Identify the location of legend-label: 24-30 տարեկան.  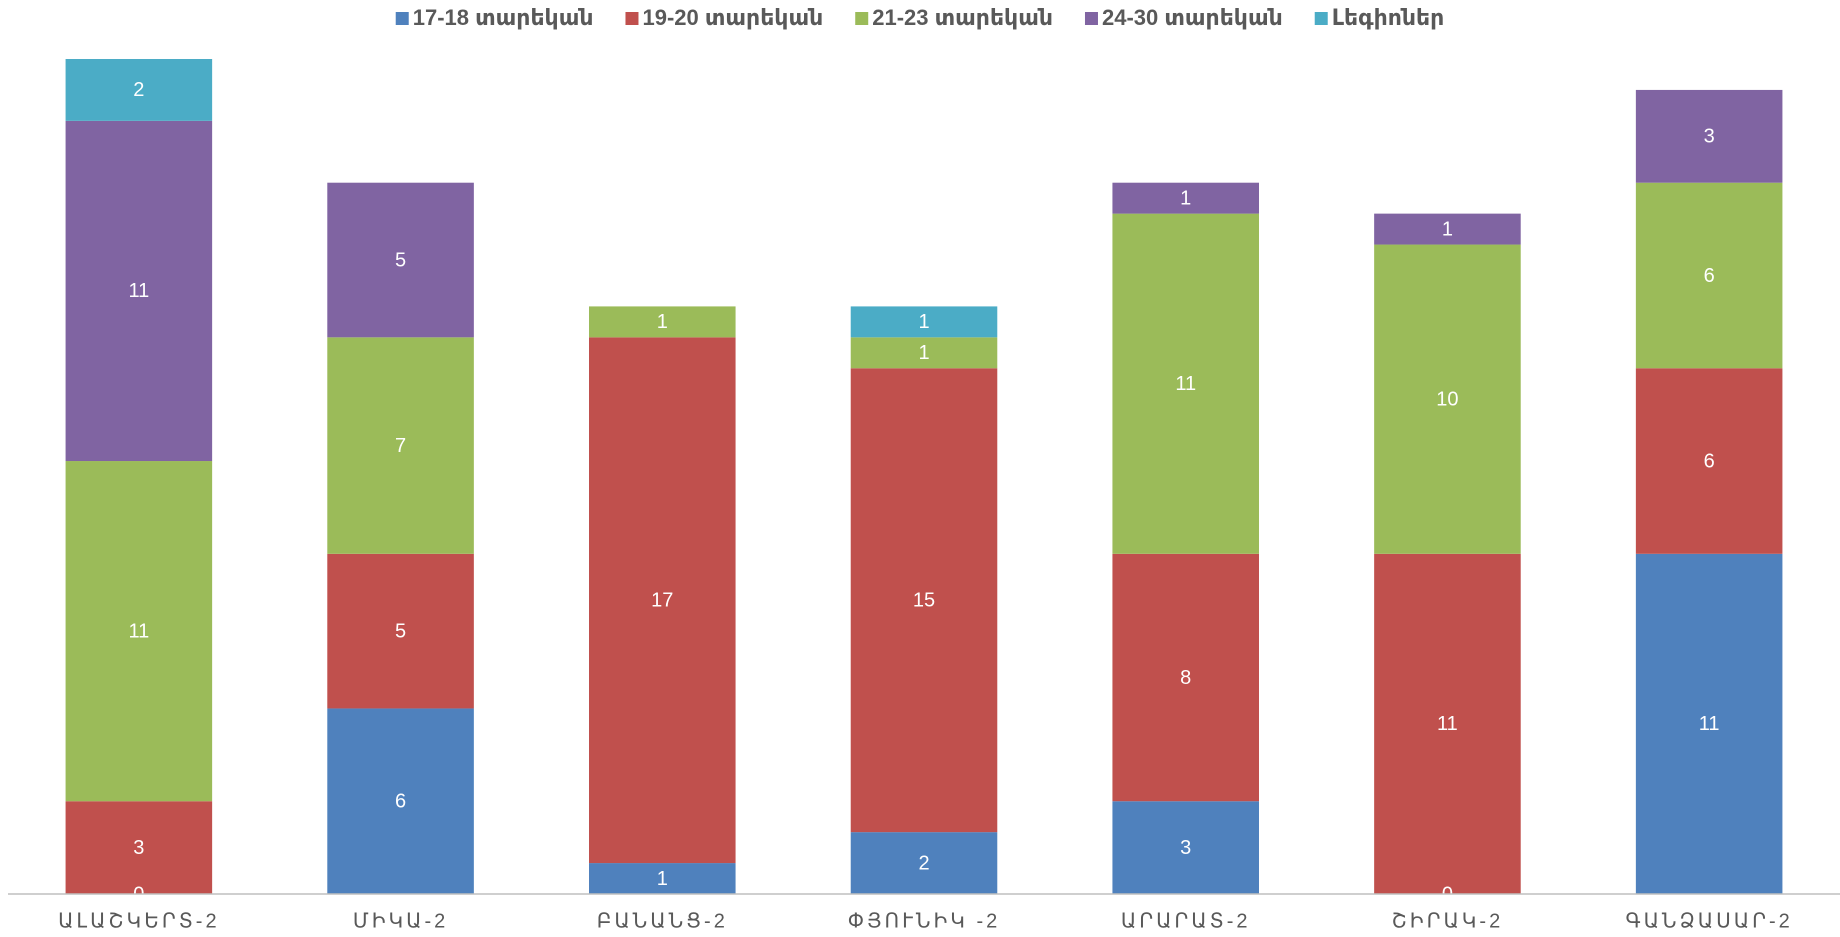
(1192, 17).